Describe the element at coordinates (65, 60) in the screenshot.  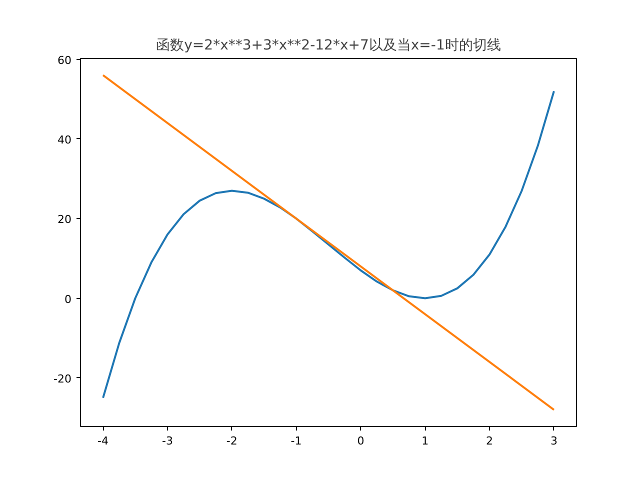
I see `y-tick-label: 60` at that location.